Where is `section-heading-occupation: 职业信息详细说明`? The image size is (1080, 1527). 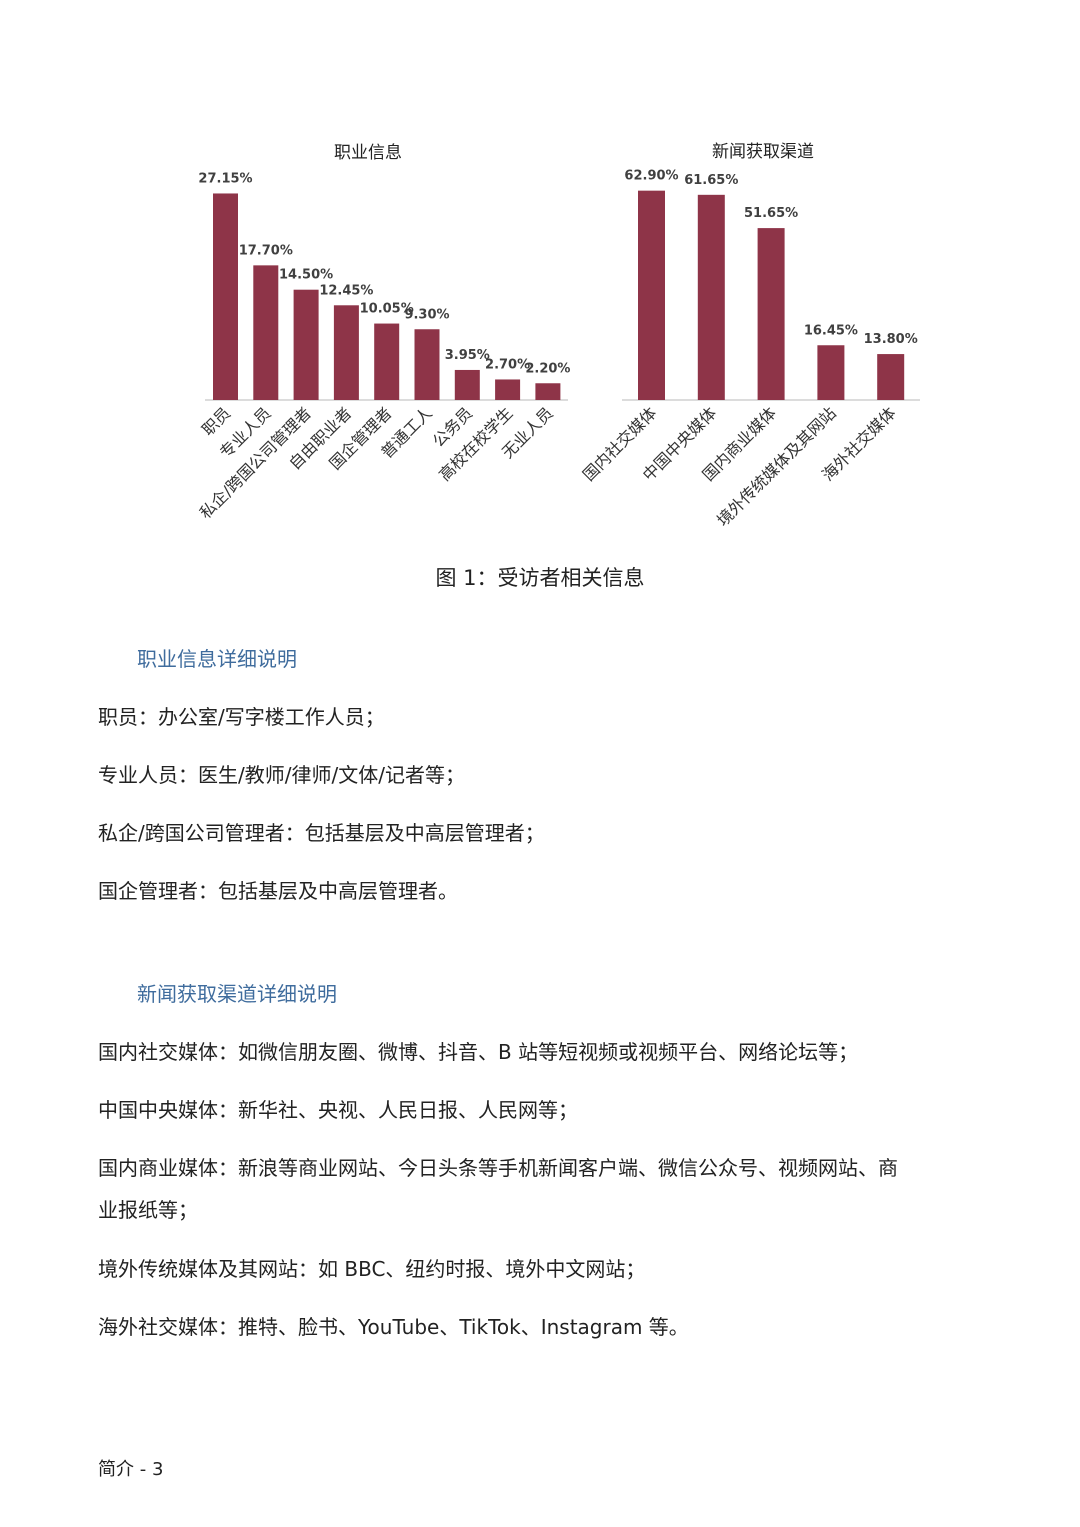 section-heading-occupation: 职业信息详细说明 is located at coordinates (217, 659).